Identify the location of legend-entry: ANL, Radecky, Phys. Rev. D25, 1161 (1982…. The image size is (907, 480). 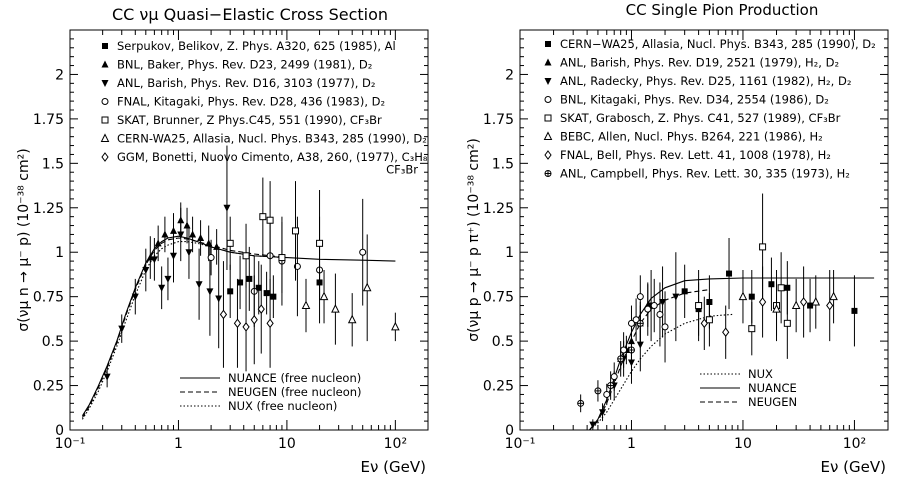
(705, 81).